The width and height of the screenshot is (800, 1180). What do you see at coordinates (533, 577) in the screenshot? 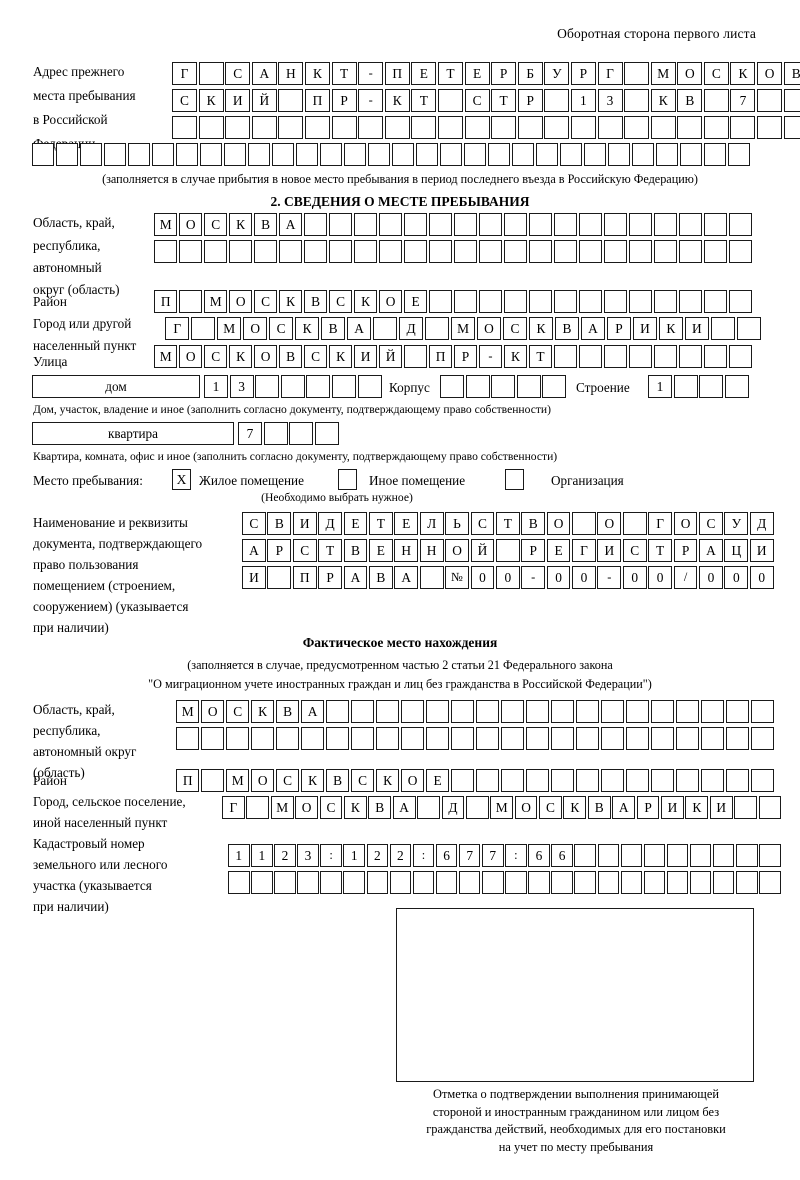
I see `char-cell: -` at bounding box center [533, 577].